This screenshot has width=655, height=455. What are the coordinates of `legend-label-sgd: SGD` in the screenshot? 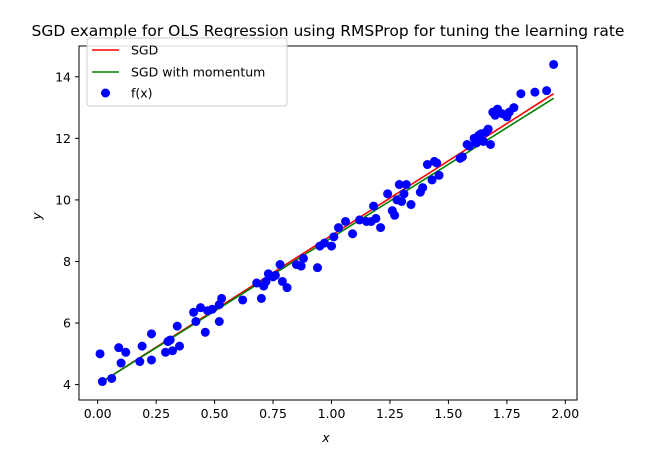 It's located at (144, 50).